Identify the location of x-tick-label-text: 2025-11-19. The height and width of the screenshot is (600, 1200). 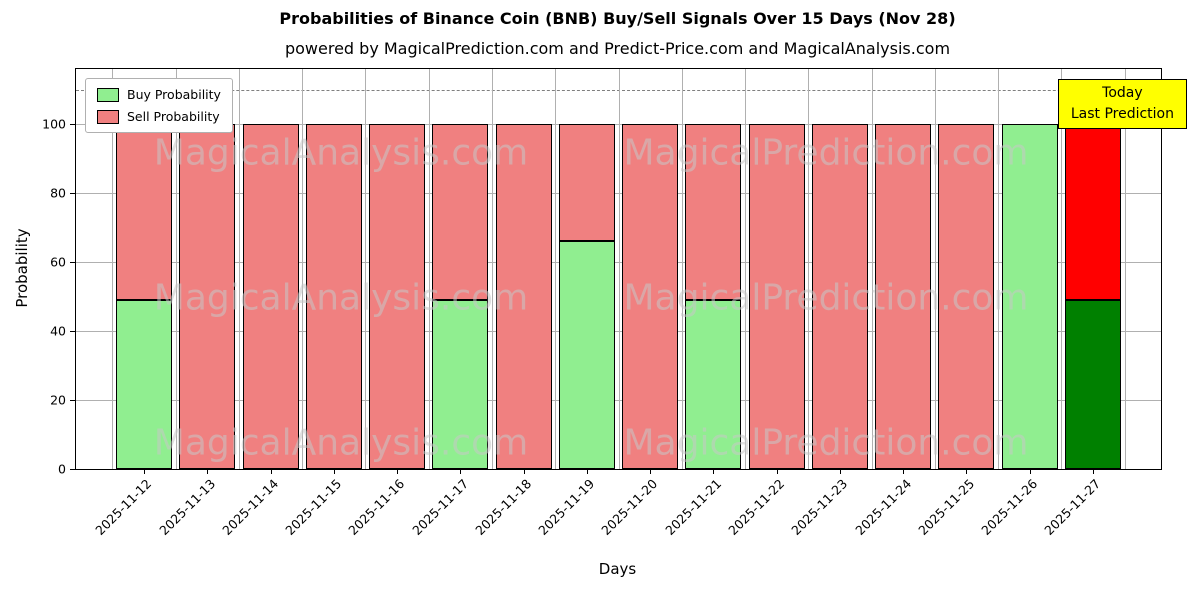
(566, 507).